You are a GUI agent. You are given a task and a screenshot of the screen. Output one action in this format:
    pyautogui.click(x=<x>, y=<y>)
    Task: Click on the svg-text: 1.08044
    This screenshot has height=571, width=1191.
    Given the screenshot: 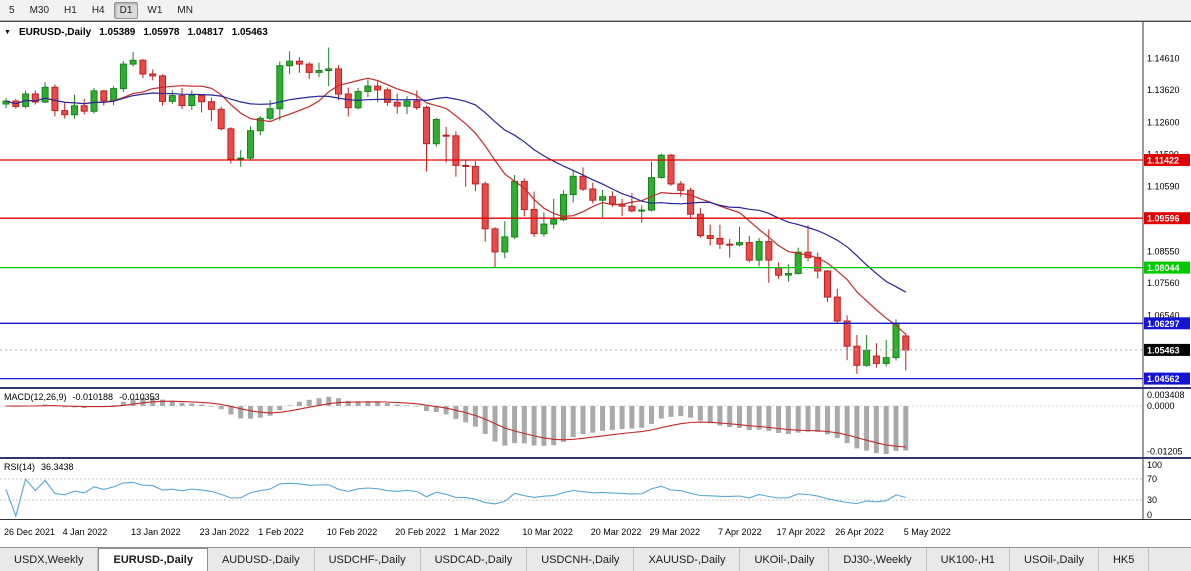 What is the action you would take?
    pyautogui.click(x=1163, y=268)
    